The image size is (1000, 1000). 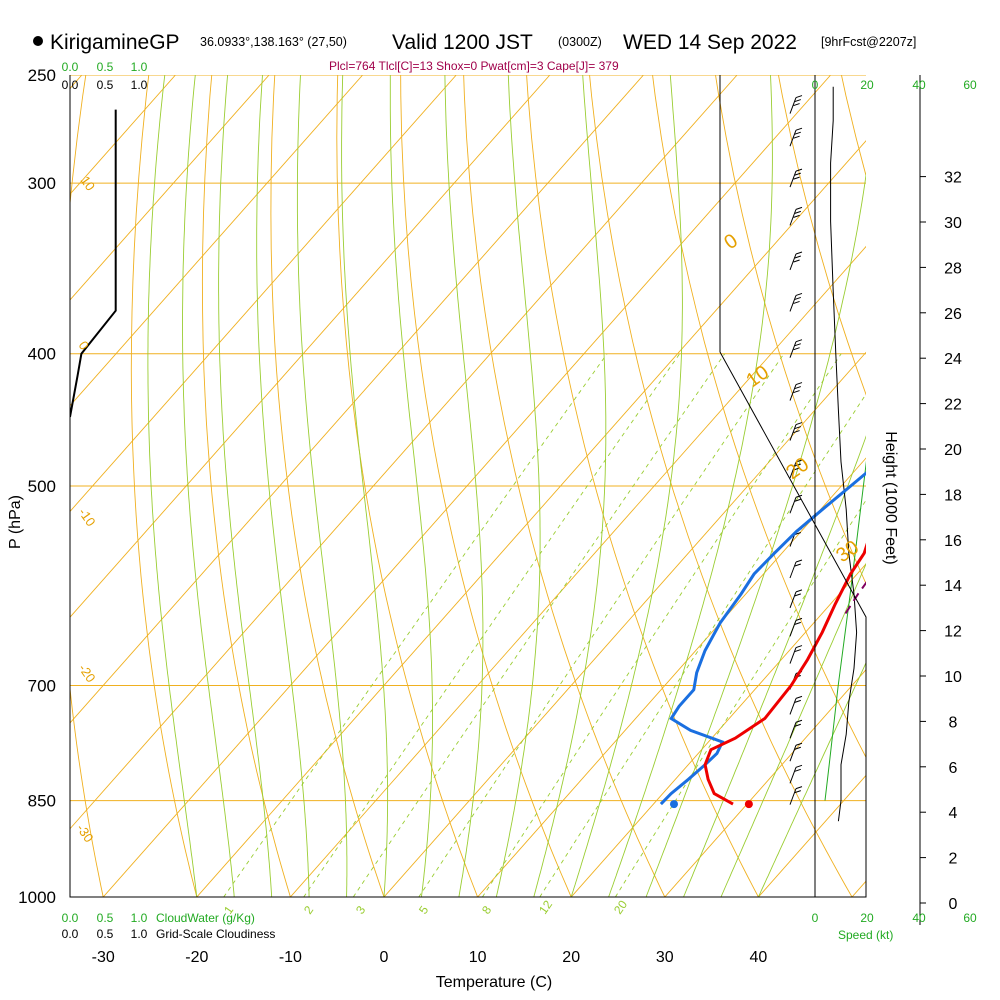 What do you see at coordinates (970, 918) in the screenshot?
I see `speed-bottom-label: 60` at bounding box center [970, 918].